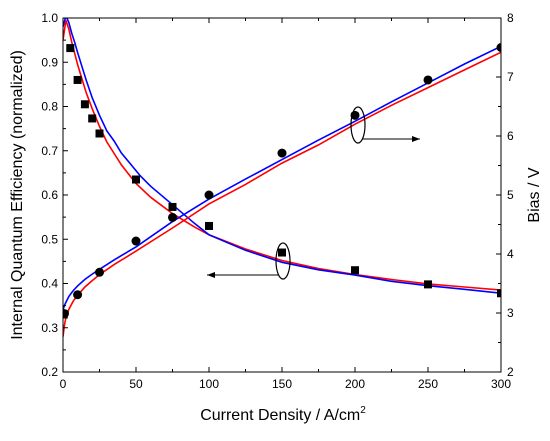  I want to click on x-tick-label: 250, so click(428, 384).